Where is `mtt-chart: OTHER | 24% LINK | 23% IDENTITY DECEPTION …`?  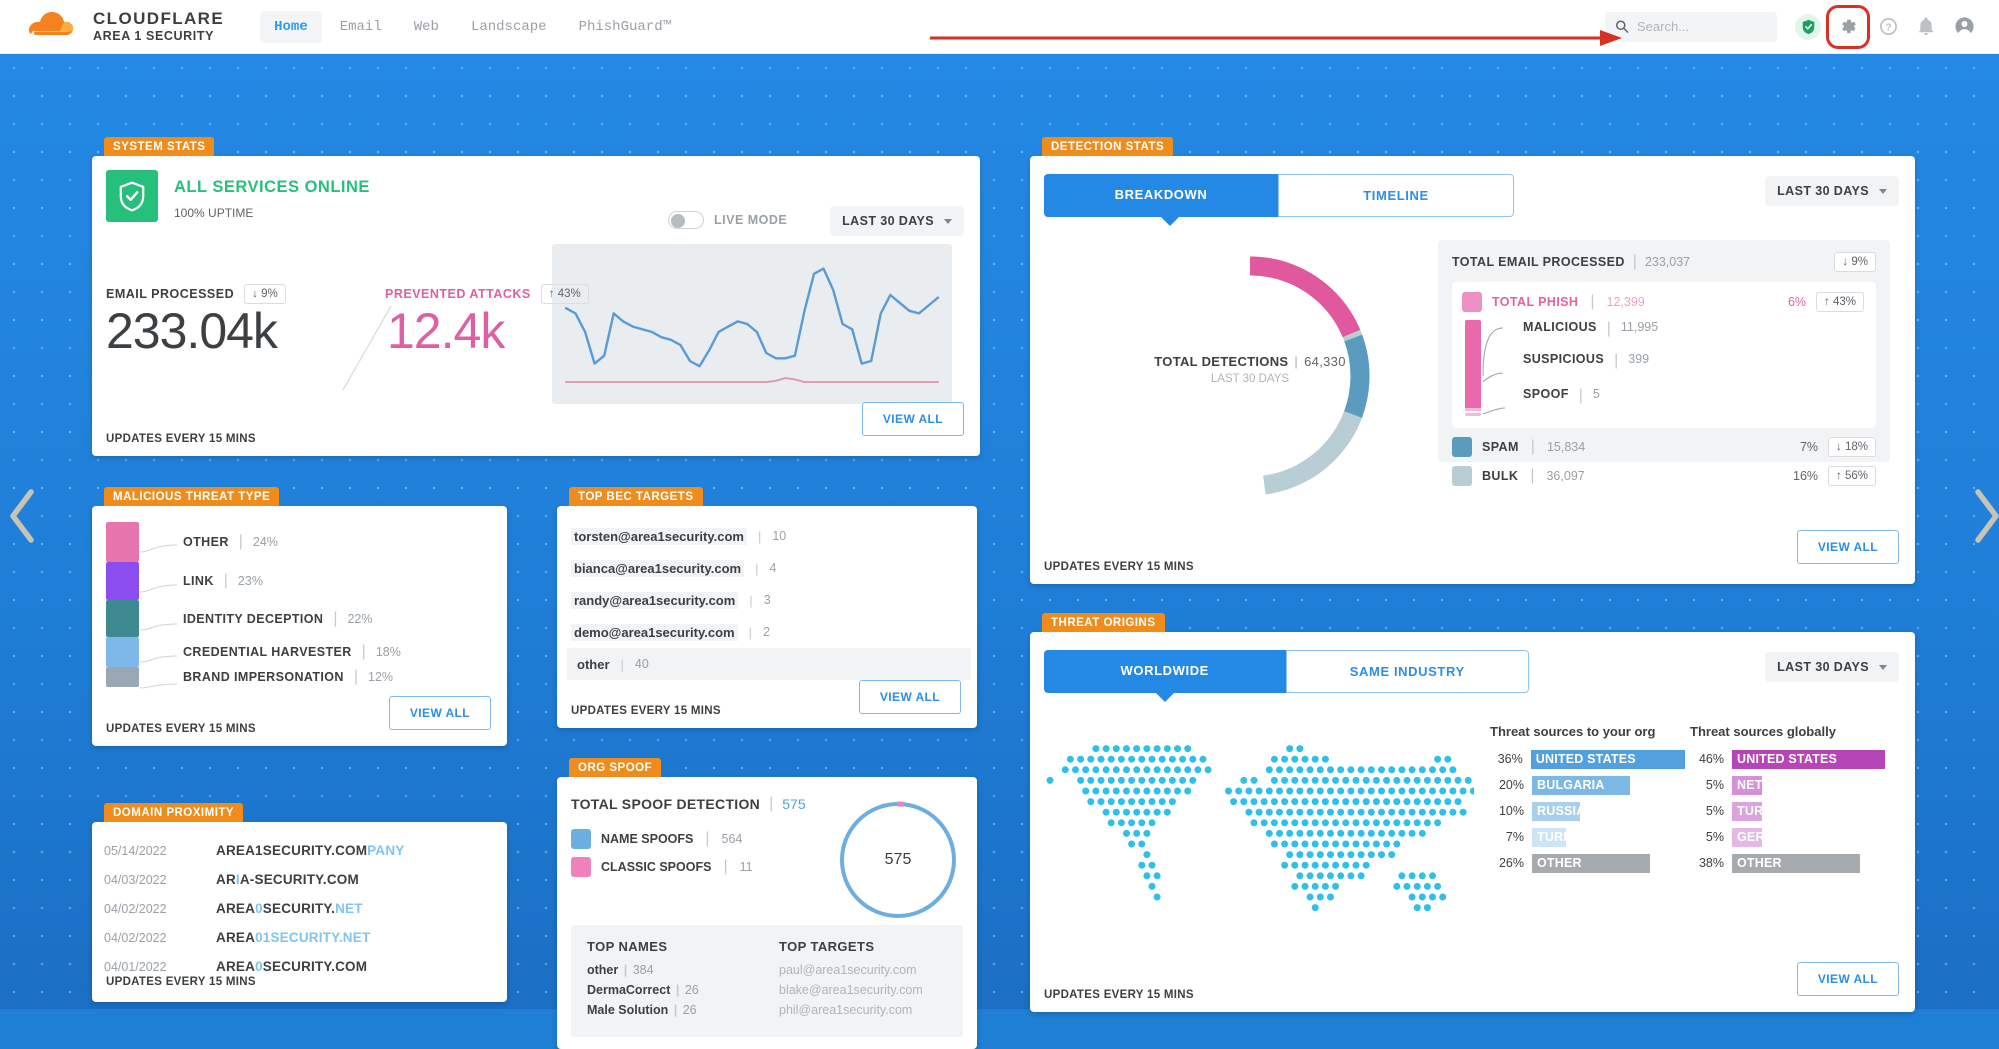
mtt-chart: OTHER | 24% LINK | 23% IDENTITY DECEPTION … is located at coordinates (253, 607).